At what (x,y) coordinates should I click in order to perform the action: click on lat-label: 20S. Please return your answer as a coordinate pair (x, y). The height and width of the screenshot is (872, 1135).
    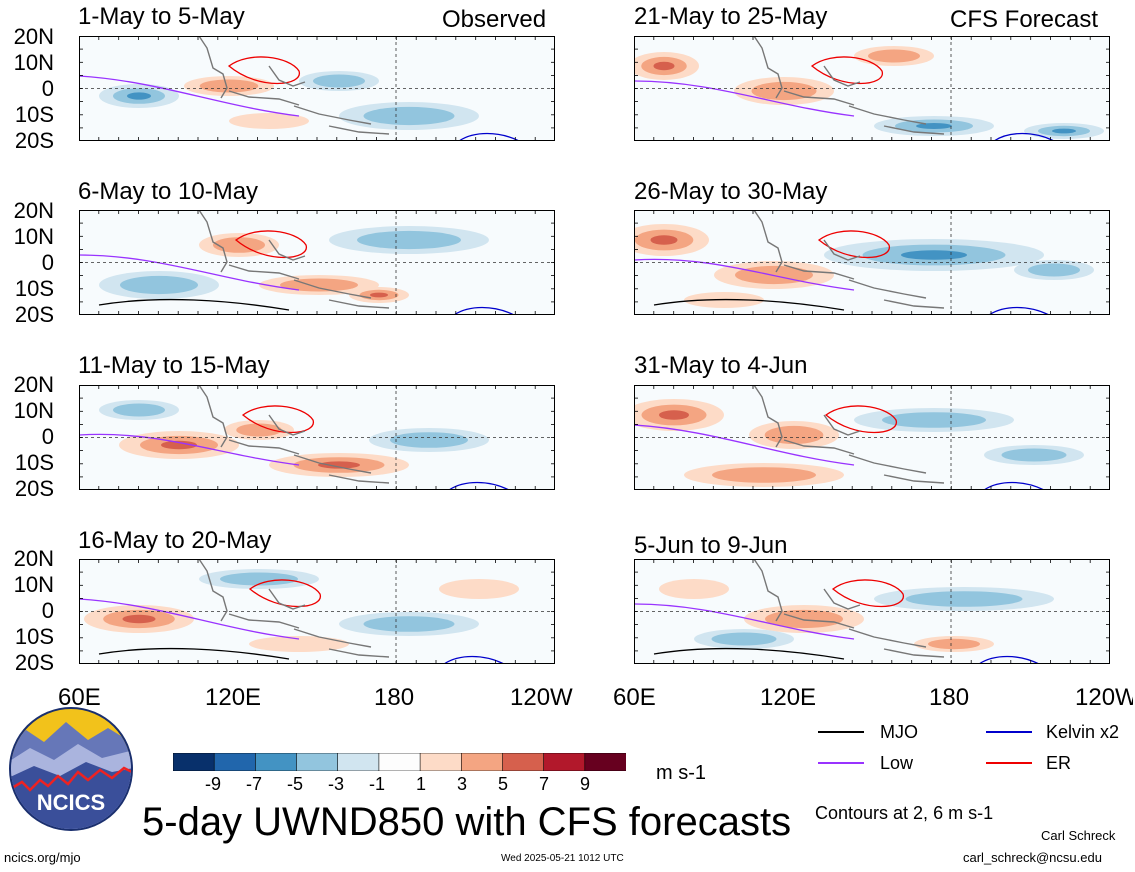
    Looking at the image, I should click on (34, 314).